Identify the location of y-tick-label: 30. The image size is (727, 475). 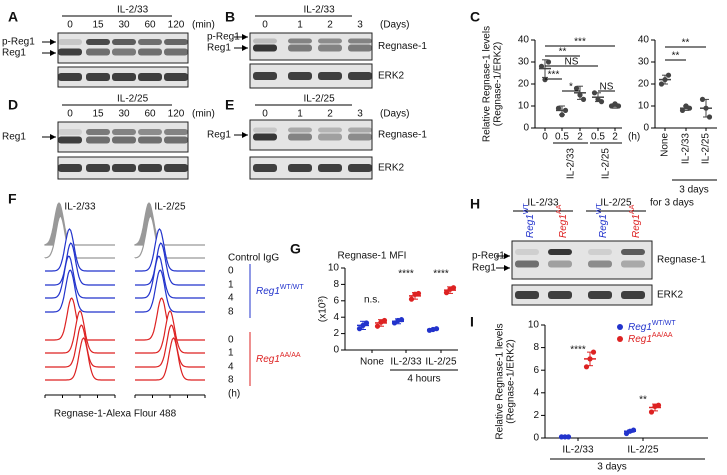
(524, 62).